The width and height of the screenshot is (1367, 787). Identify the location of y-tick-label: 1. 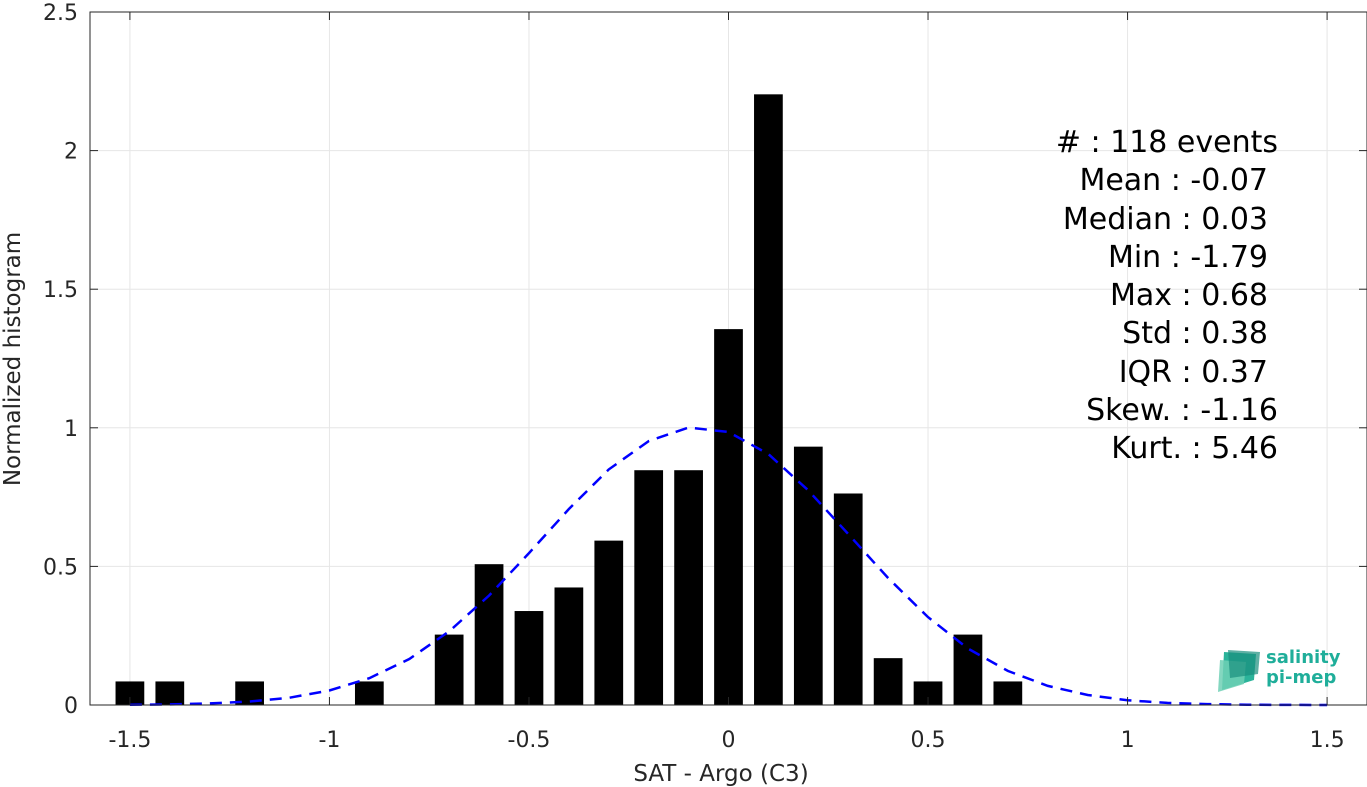
(71, 429).